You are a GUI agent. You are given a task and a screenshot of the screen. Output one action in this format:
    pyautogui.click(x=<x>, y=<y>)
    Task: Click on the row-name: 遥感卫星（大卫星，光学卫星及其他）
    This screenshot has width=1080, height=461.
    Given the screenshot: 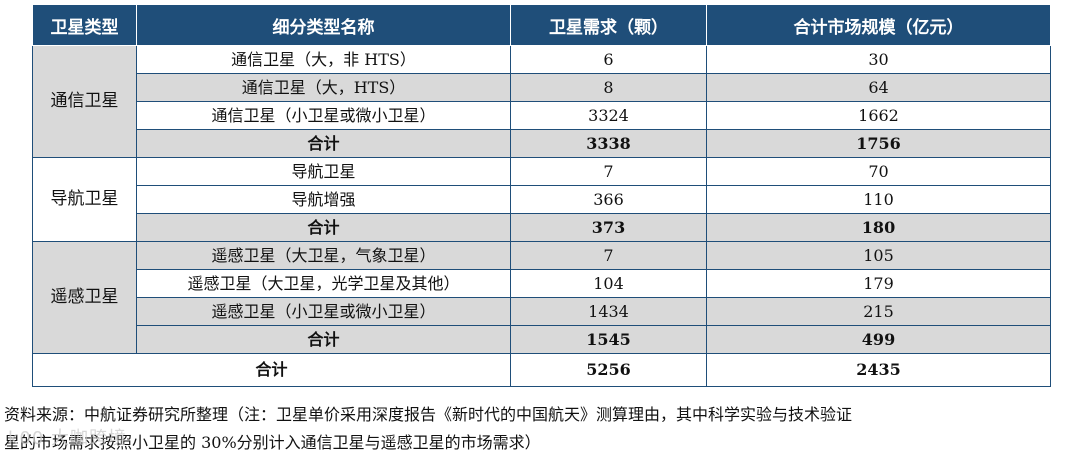 What is the action you would take?
    pyautogui.click(x=323, y=283)
    